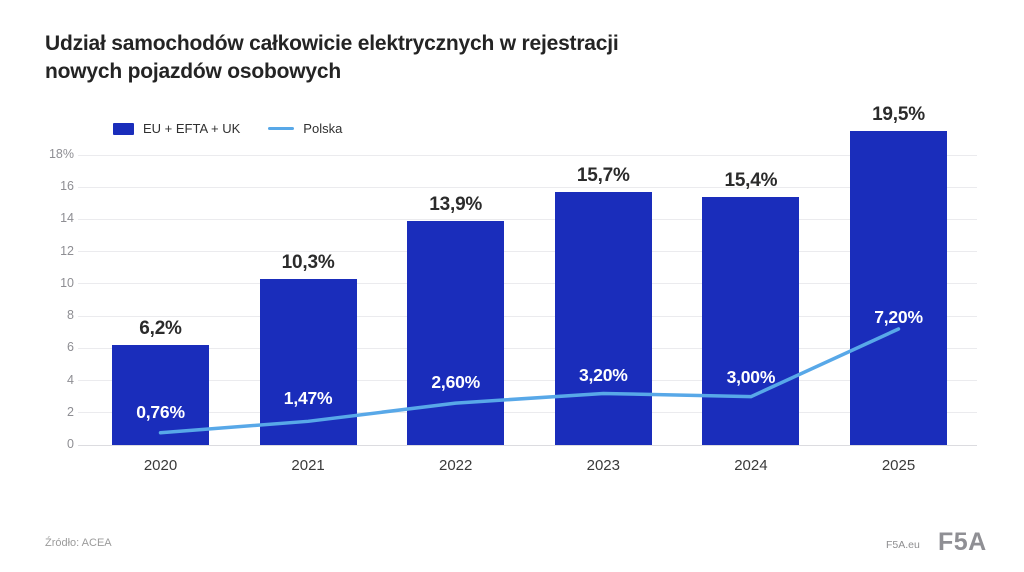  Describe the element at coordinates (456, 465) in the screenshot. I see `x-axis-tick-label-2022: 2022` at that location.